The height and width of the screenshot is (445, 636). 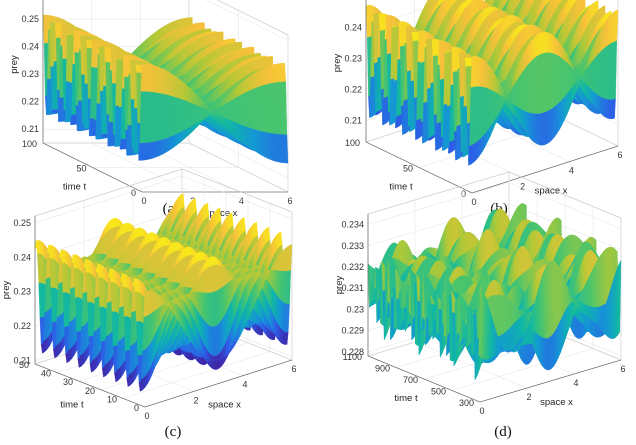 What do you see at coordinates (247, 20) in the screenshot?
I see `z-gridline` at bounding box center [247, 20].